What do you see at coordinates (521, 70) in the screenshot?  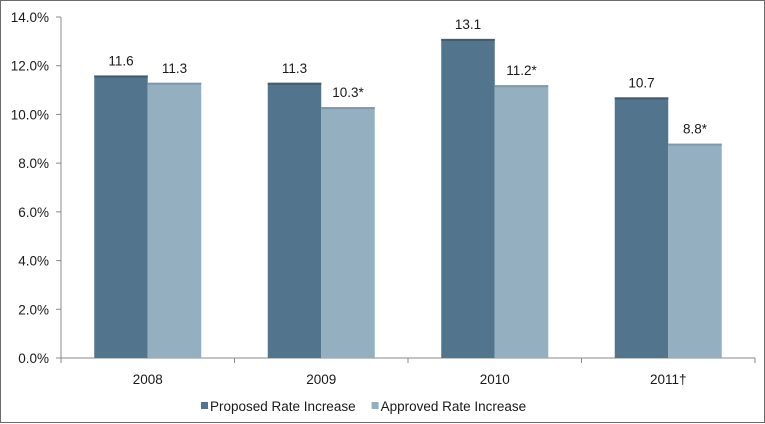 I see `data-label: 11.2*` at bounding box center [521, 70].